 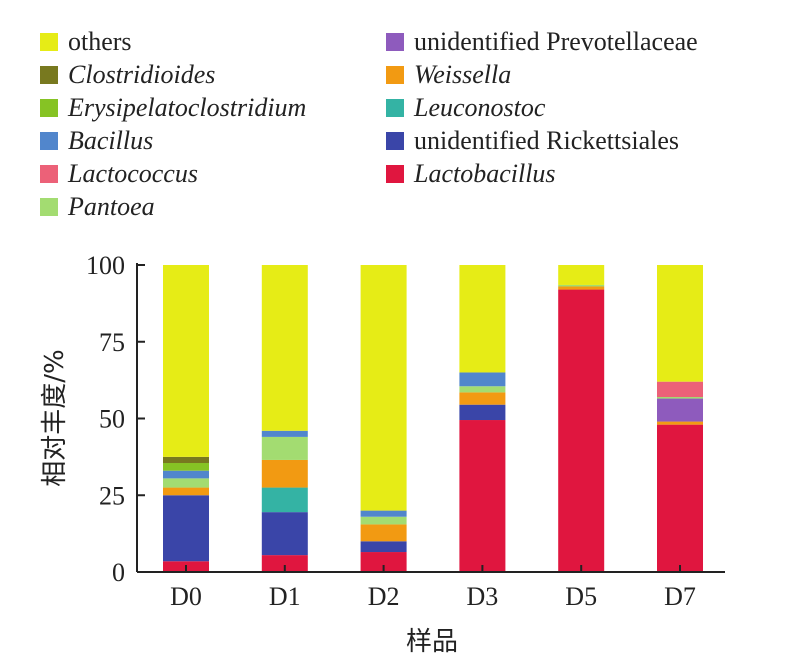 I want to click on bar-d1-unidentified-rickettsiales, so click(x=284, y=534).